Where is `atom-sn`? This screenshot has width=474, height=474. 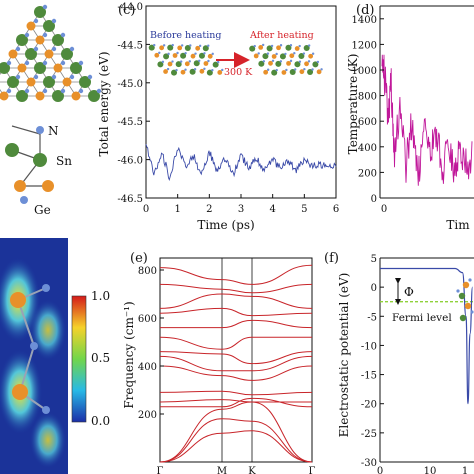 atom-sn is located at coordinates (20, 392).